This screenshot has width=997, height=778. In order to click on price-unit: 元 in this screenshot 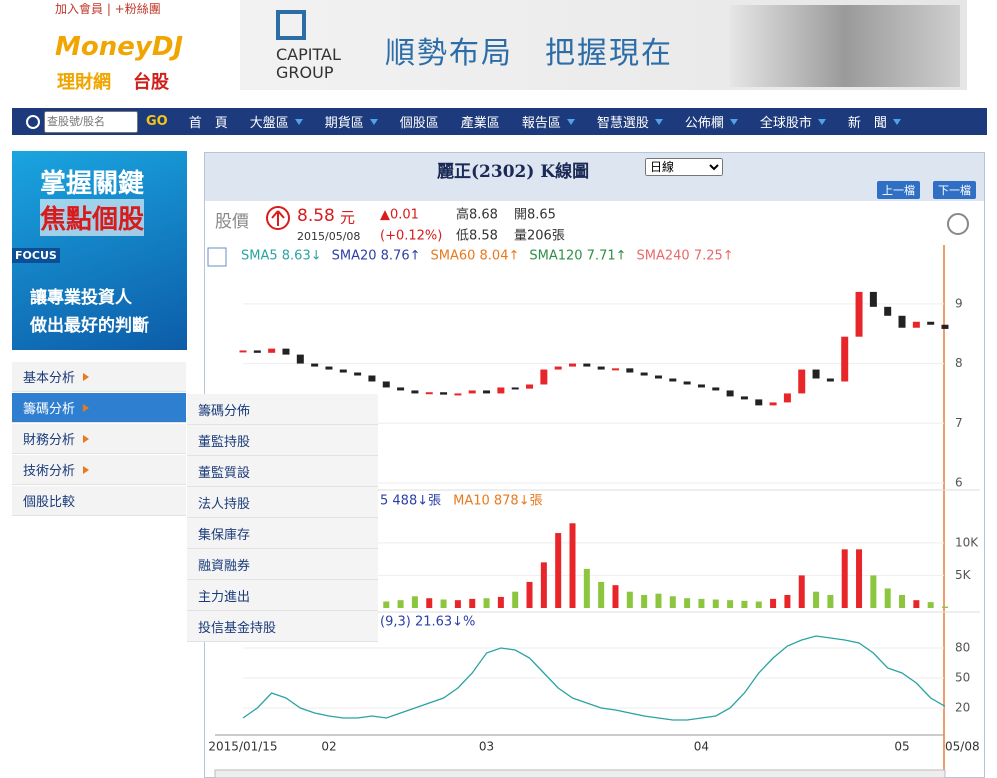, I will do `click(347, 218)`.